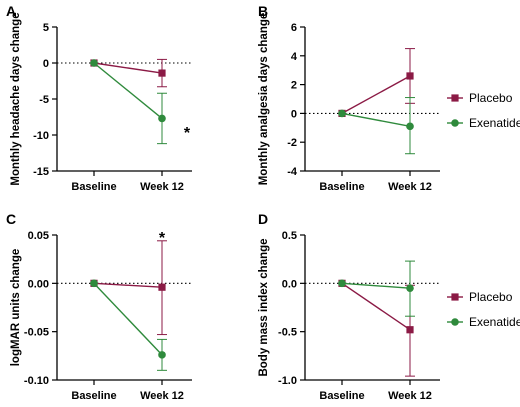 Image resolution: width=520 pixels, height=407 pixels. I want to click on panel-c-y-tick-label: 0.05, so click(38, 236).